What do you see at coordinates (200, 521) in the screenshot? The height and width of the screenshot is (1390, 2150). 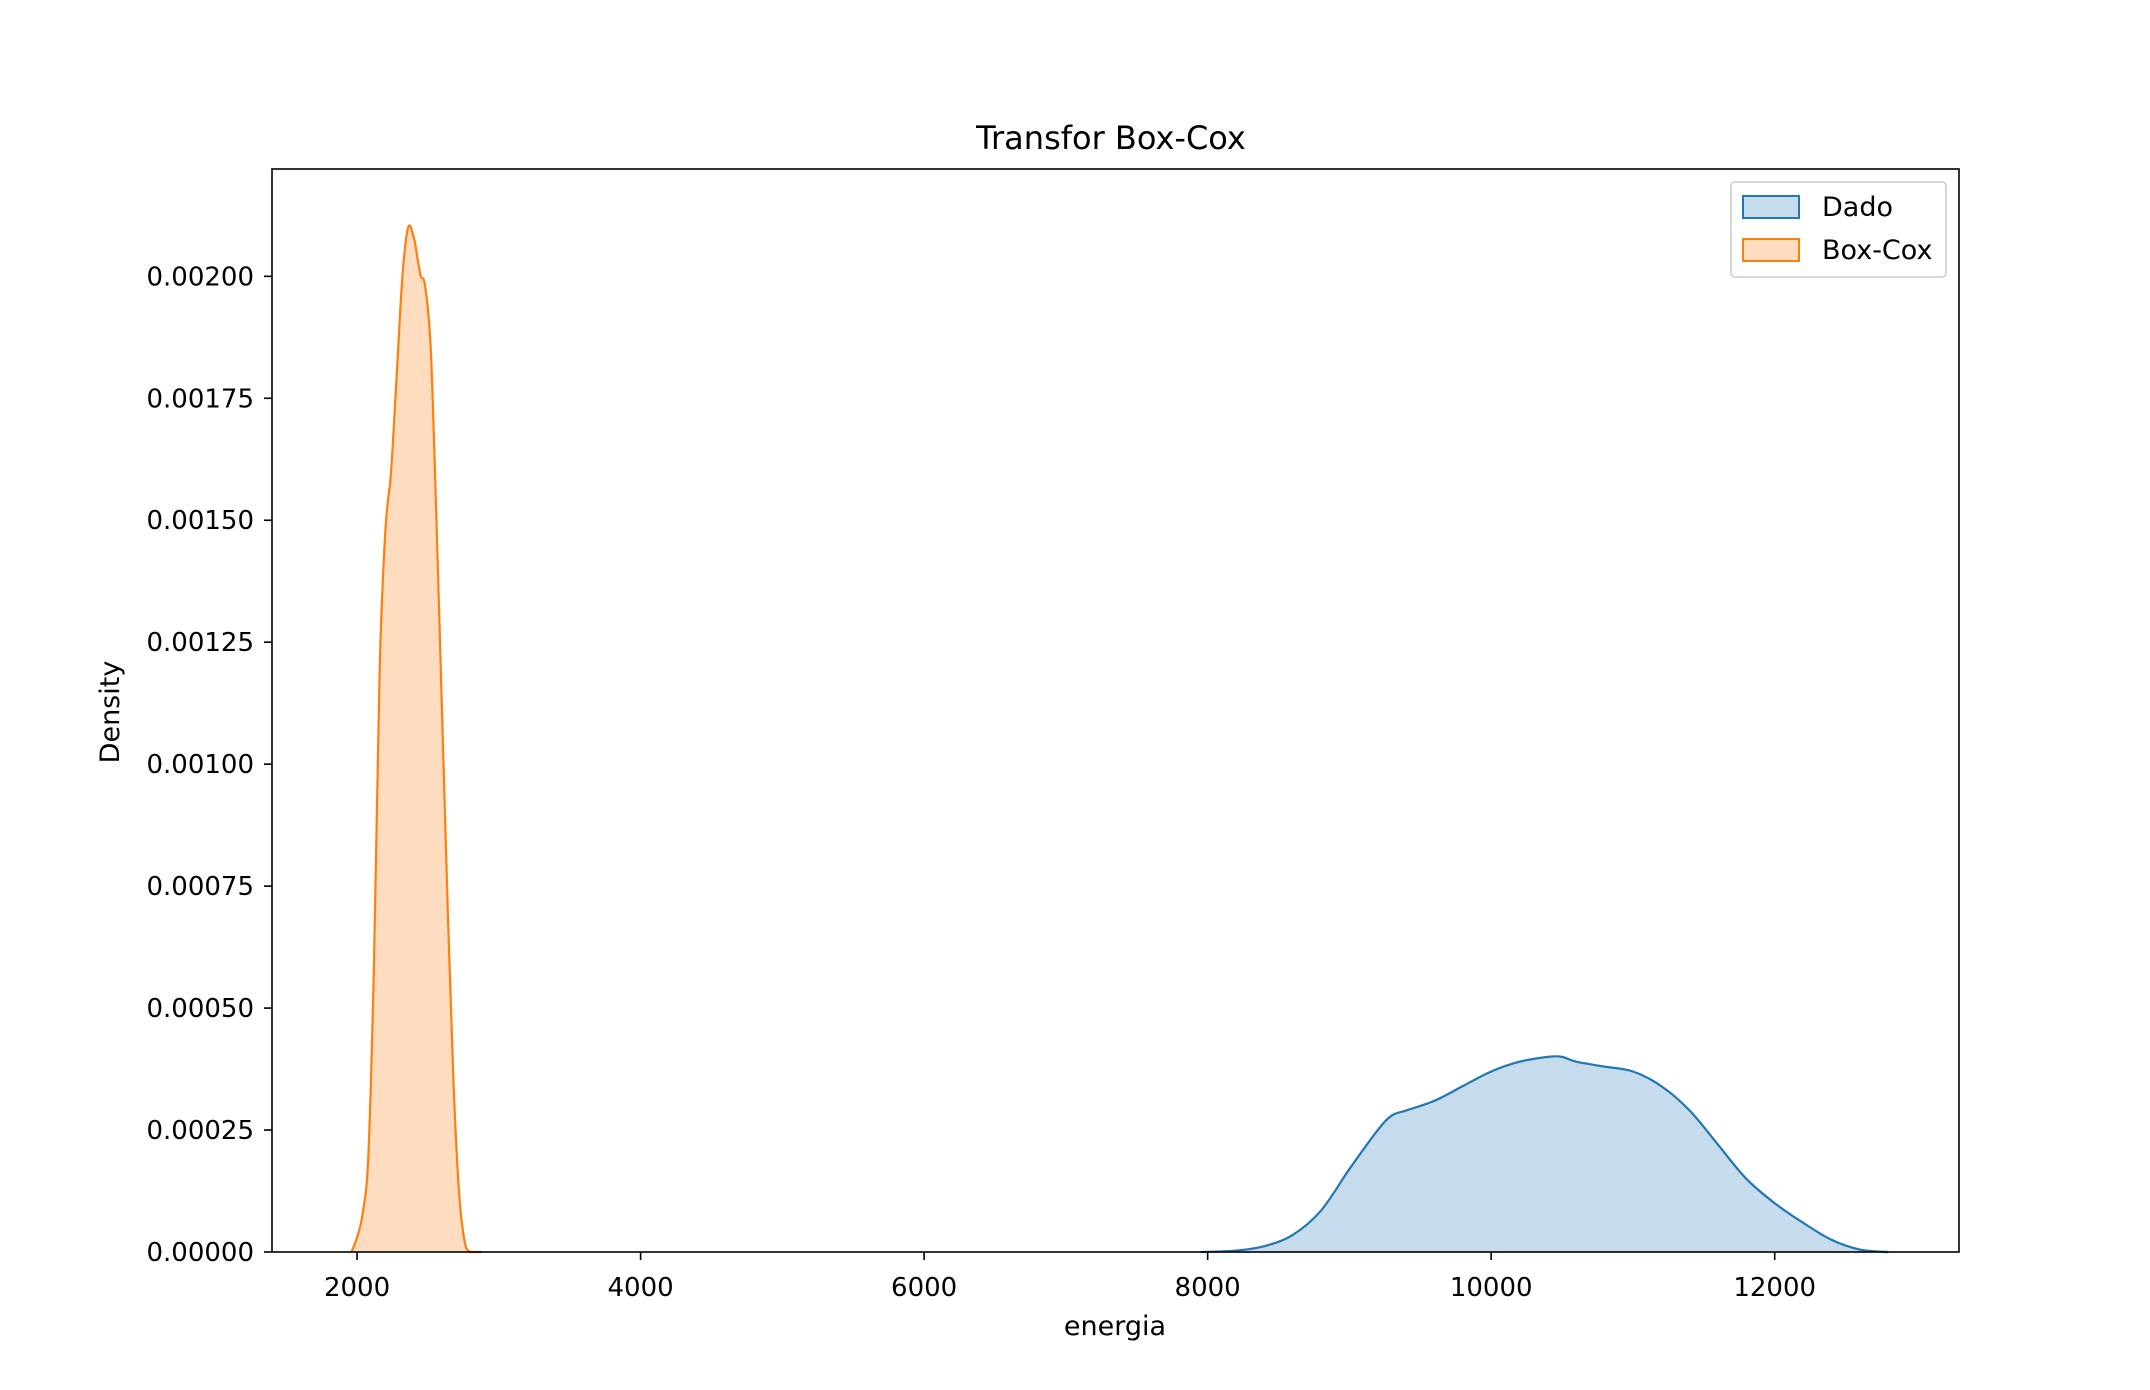 I see `y-tick-label: 0.00150` at bounding box center [200, 521].